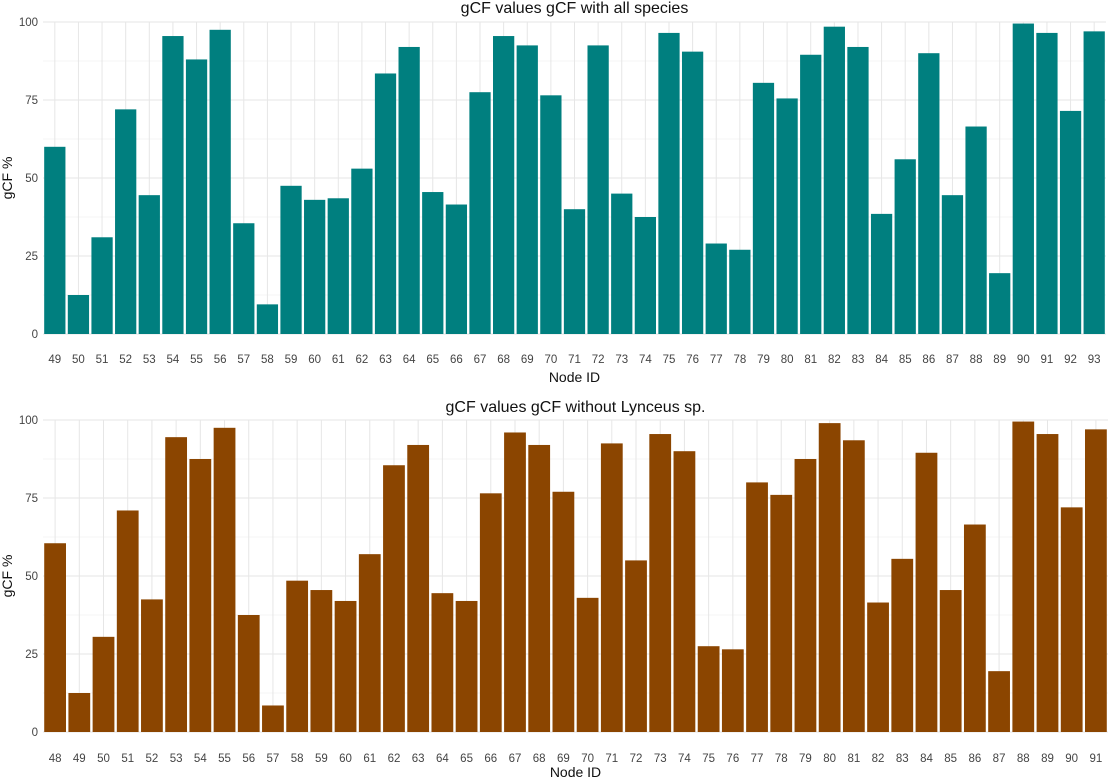 Image resolution: width=1109 pixels, height=784 pixels. What do you see at coordinates (763, 360) in the screenshot?
I see `x-tick-label: 79` at bounding box center [763, 360].